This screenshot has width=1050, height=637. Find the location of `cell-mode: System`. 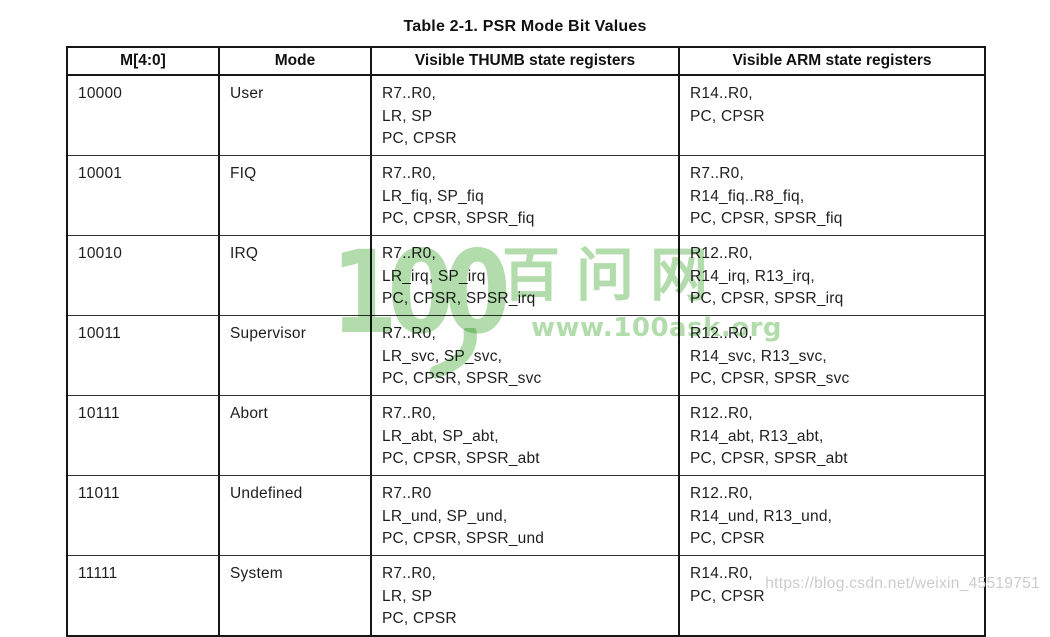

cell-mode: System is located at coordinates (295, 596).